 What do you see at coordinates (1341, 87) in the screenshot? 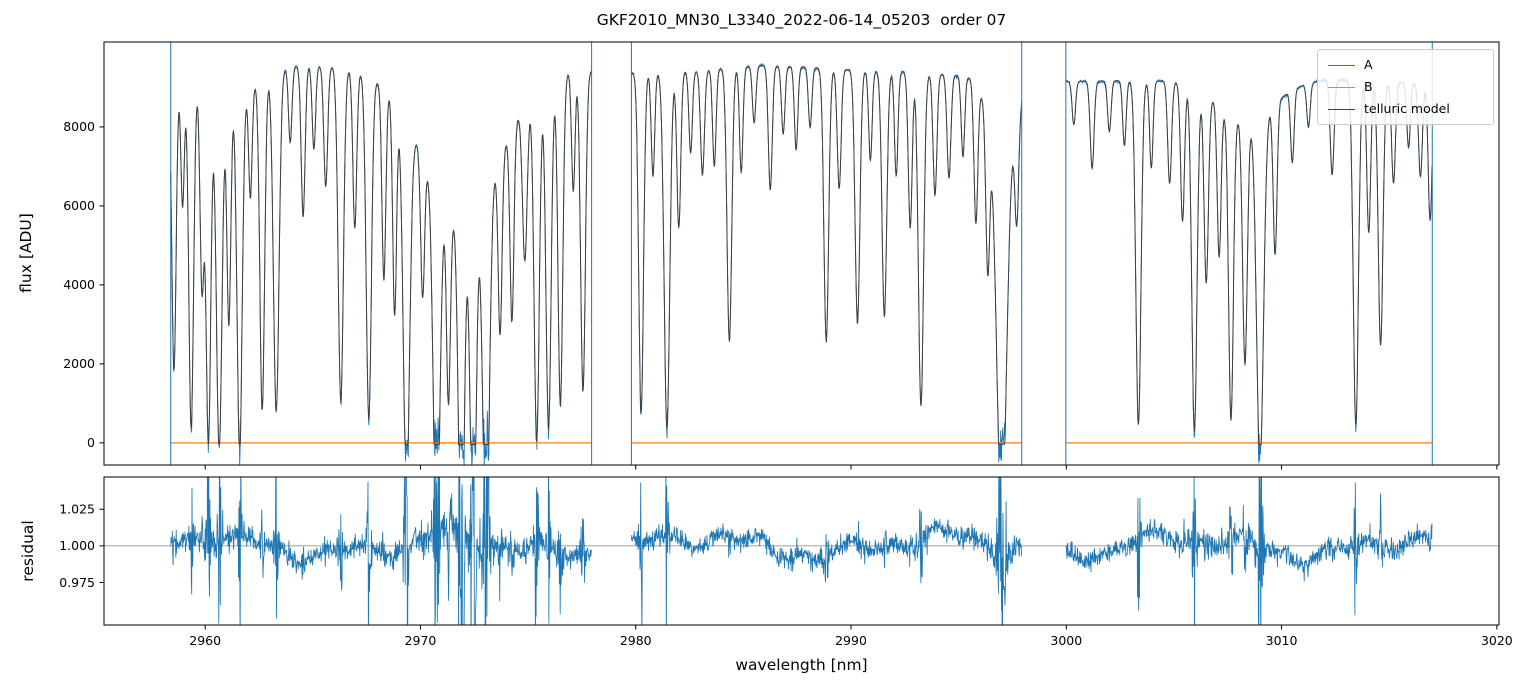
I see `legend-line-b-icon` at bounding box center [1341, 87].